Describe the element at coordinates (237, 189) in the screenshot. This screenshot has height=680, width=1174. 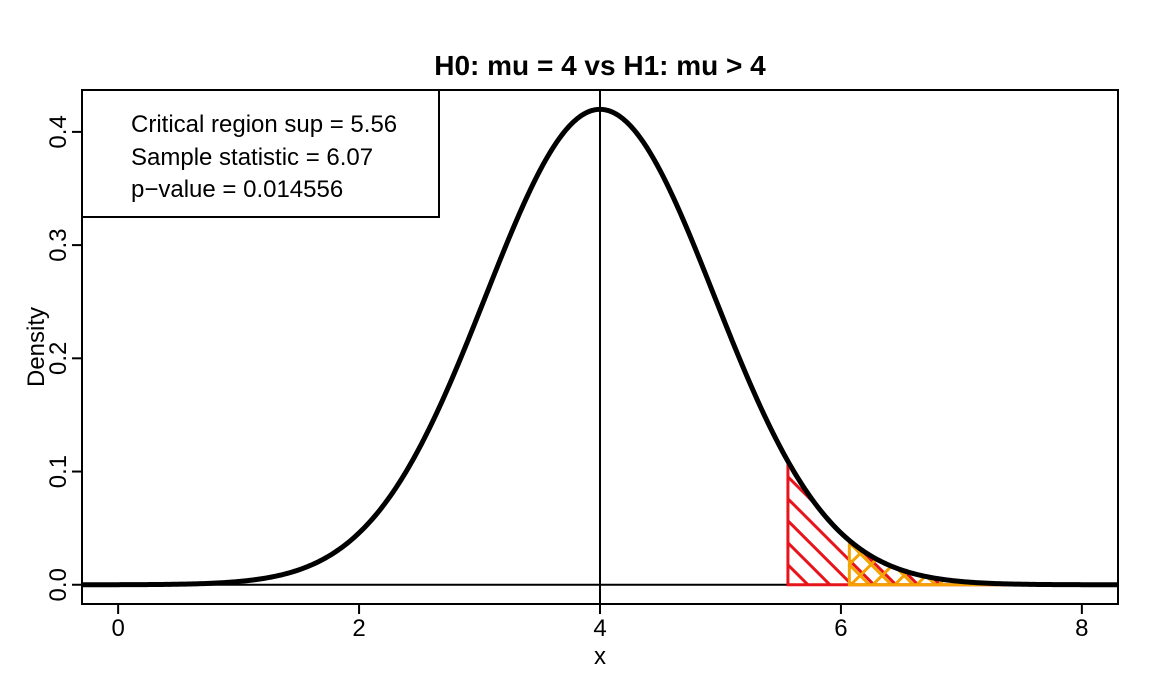
I see `legend-p-value: p−value = 0.014556` at that location.